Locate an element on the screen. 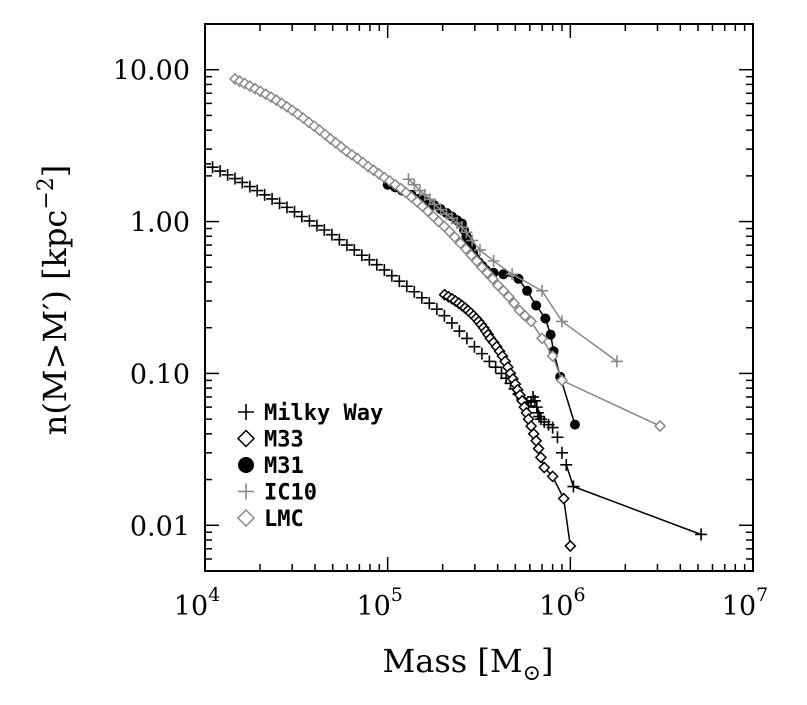  legend-label-milky-way: Milky Way is located at coordinates (323, 413).